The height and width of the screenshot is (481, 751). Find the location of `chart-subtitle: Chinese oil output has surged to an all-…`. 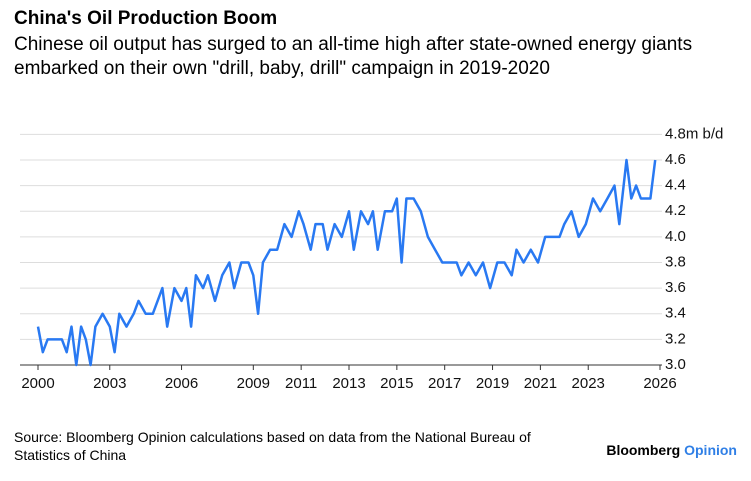

chart-subtitle: Chinese oil output has surged to an all-… is located at coordinates (353, 56).